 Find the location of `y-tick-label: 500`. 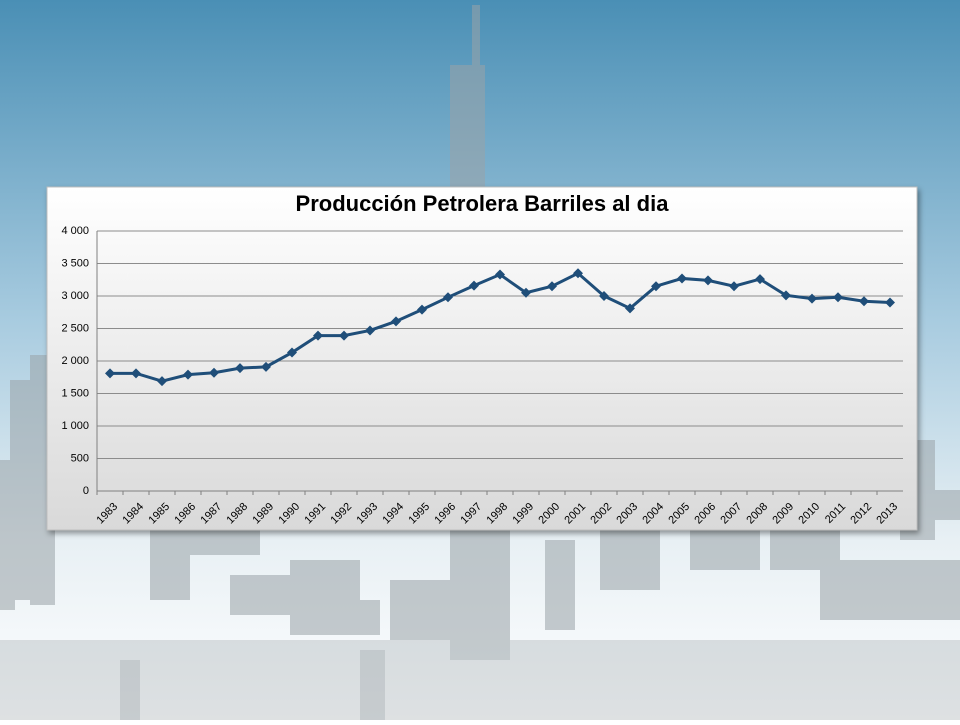

y-tick-label: 500 is located at coordinates (80, 458).